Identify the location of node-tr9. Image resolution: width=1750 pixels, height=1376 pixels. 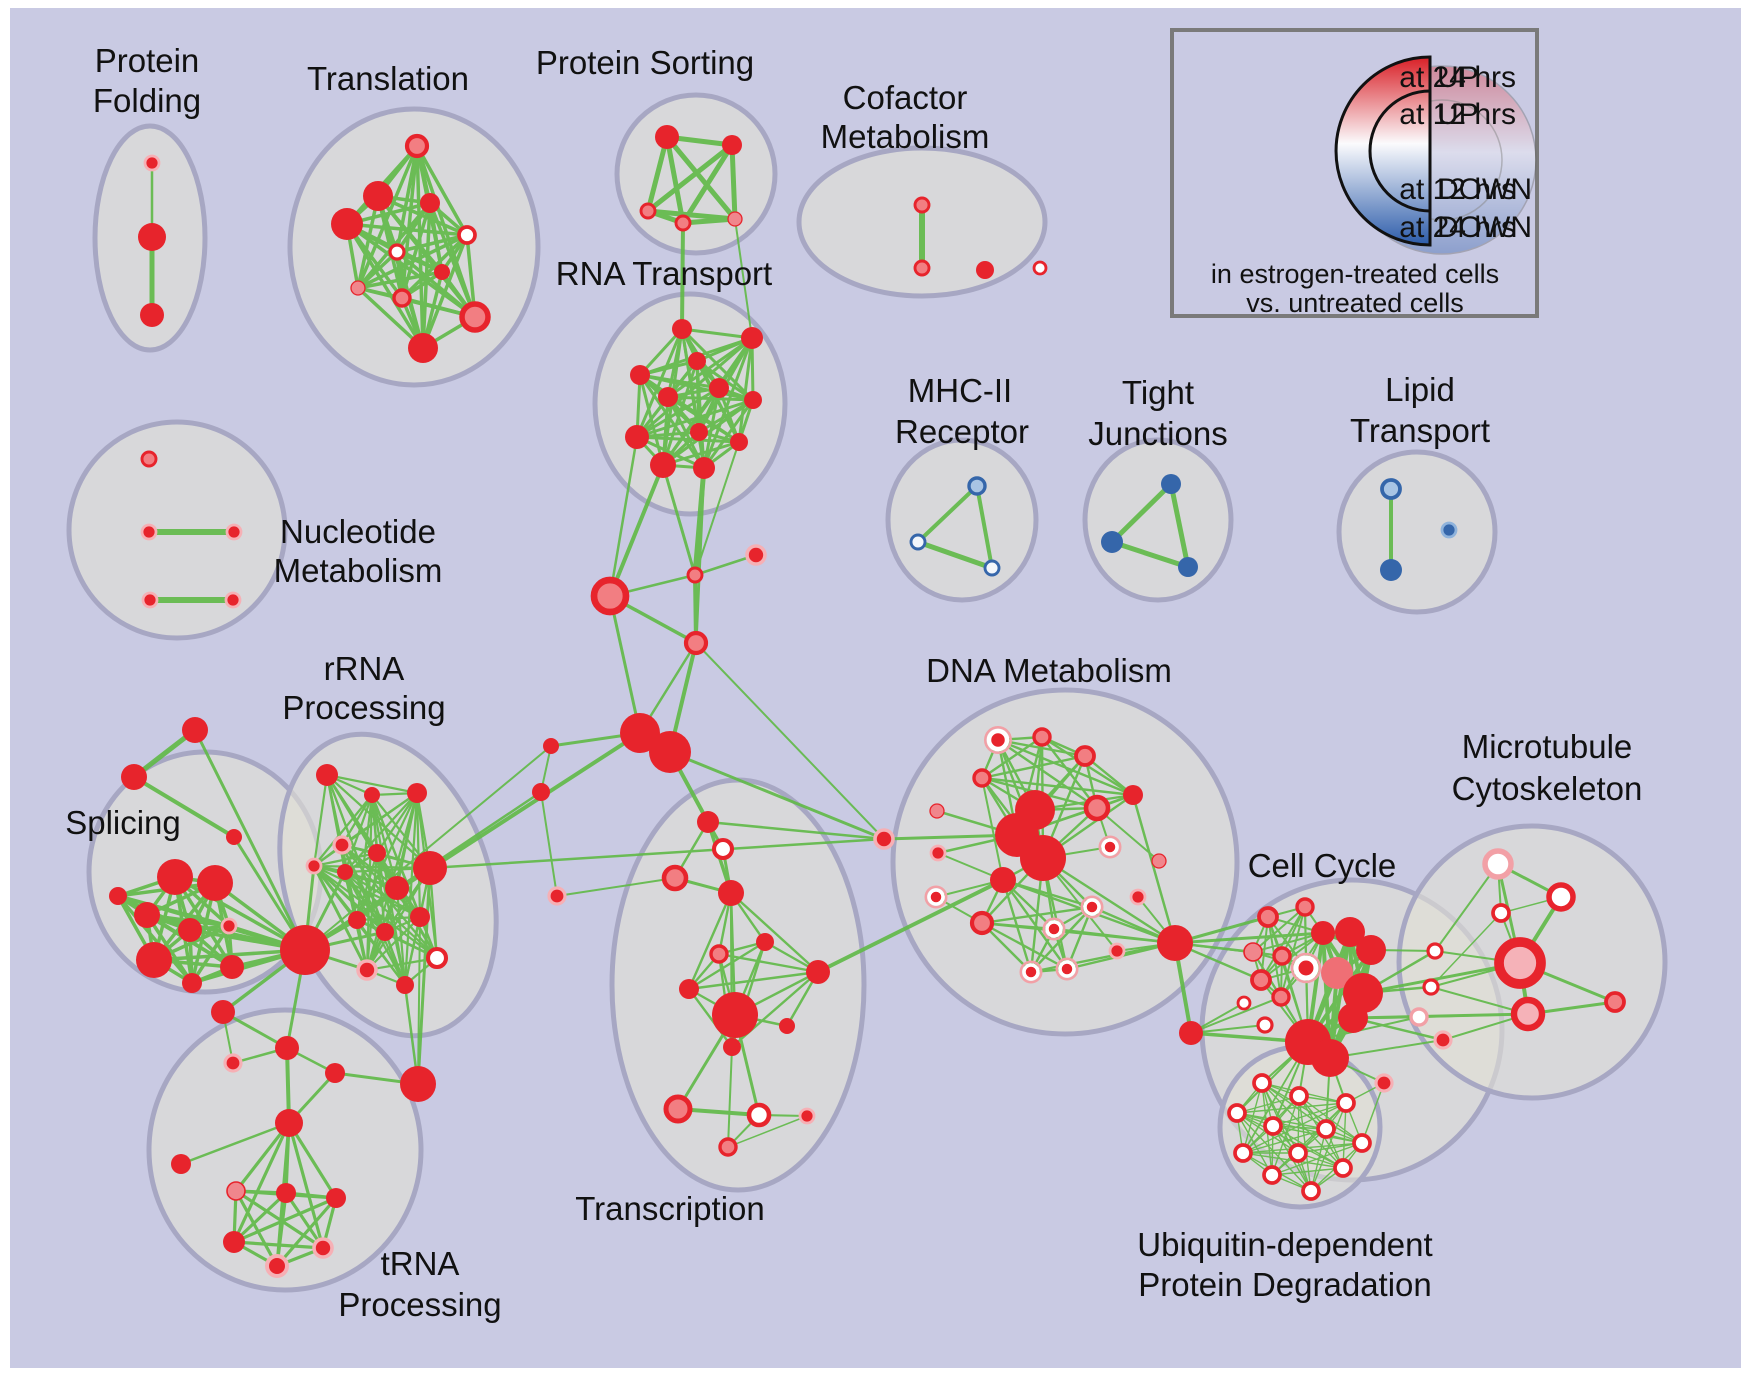
(402, 298).